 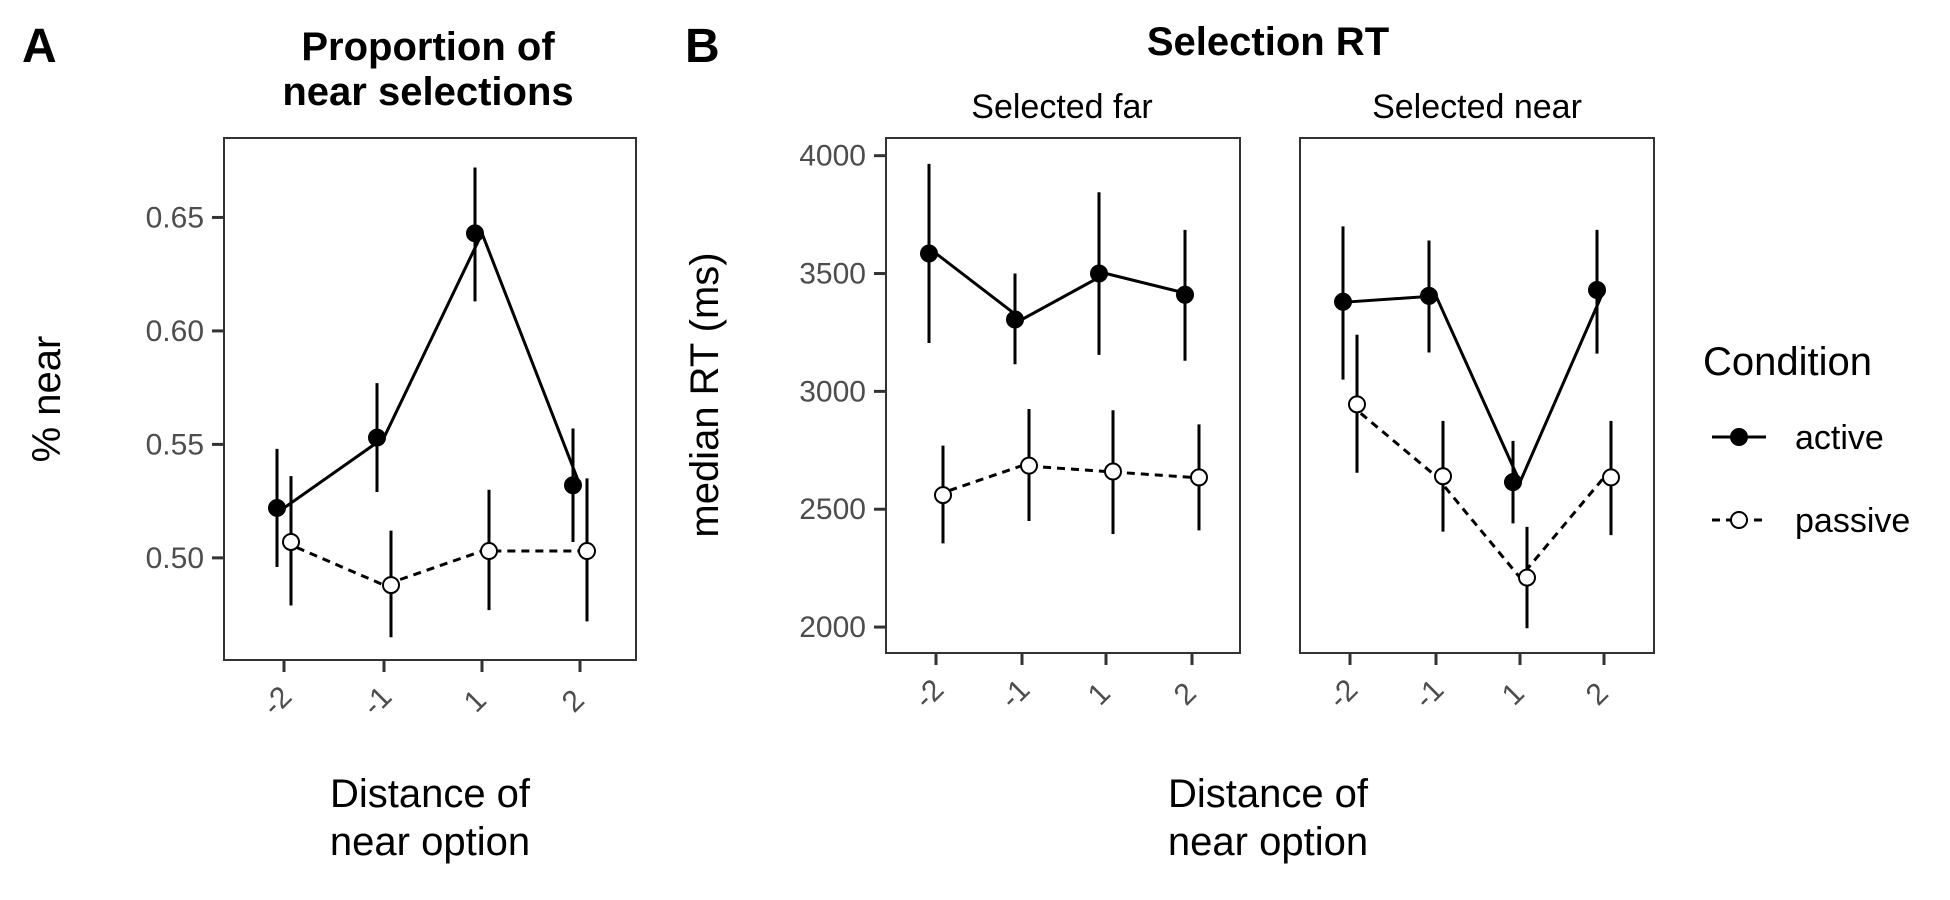 I want to click on facet-far-active-line, so click(x=1064, y=287).